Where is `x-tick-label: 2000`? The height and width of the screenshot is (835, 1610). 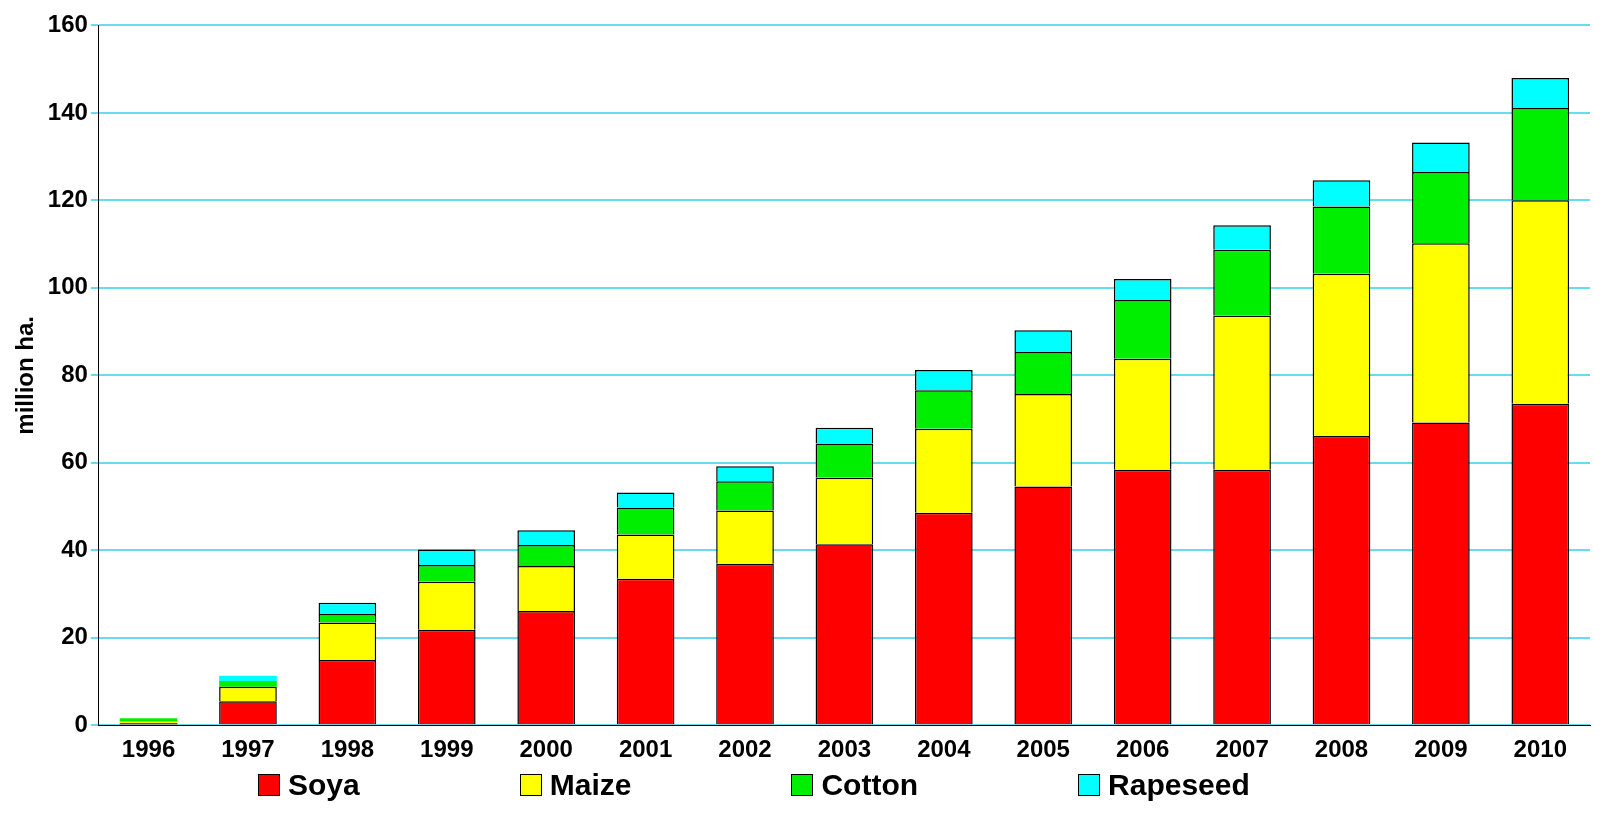
x-tick-label: 2000 is located at coordinates (546, 749).